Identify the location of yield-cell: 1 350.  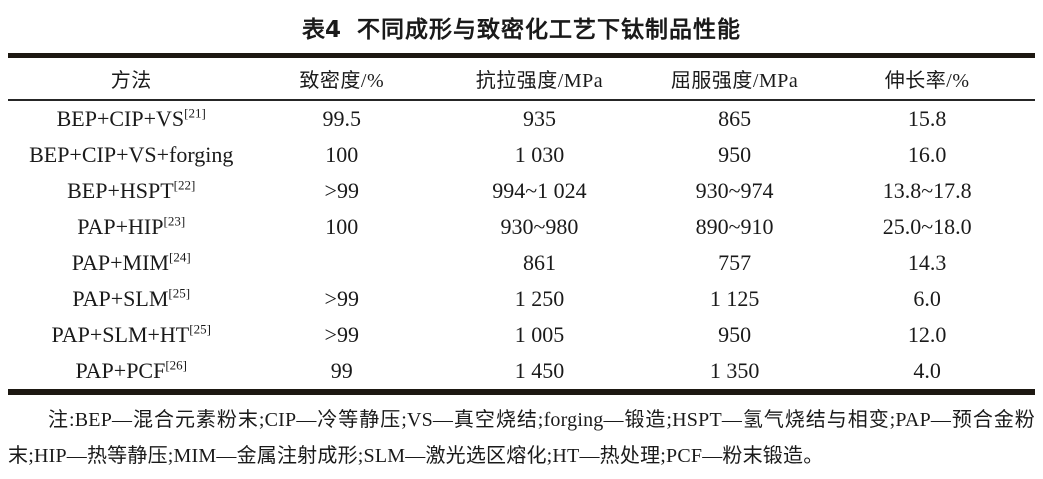
(734, 370).